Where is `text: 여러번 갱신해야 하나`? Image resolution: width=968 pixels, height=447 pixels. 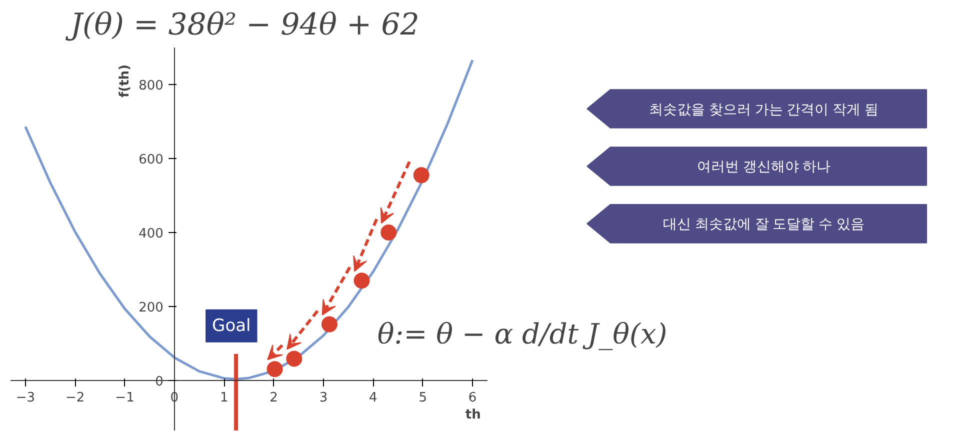 text: 여러번 갱신해야 하나 is located at coordinates (763, 166).